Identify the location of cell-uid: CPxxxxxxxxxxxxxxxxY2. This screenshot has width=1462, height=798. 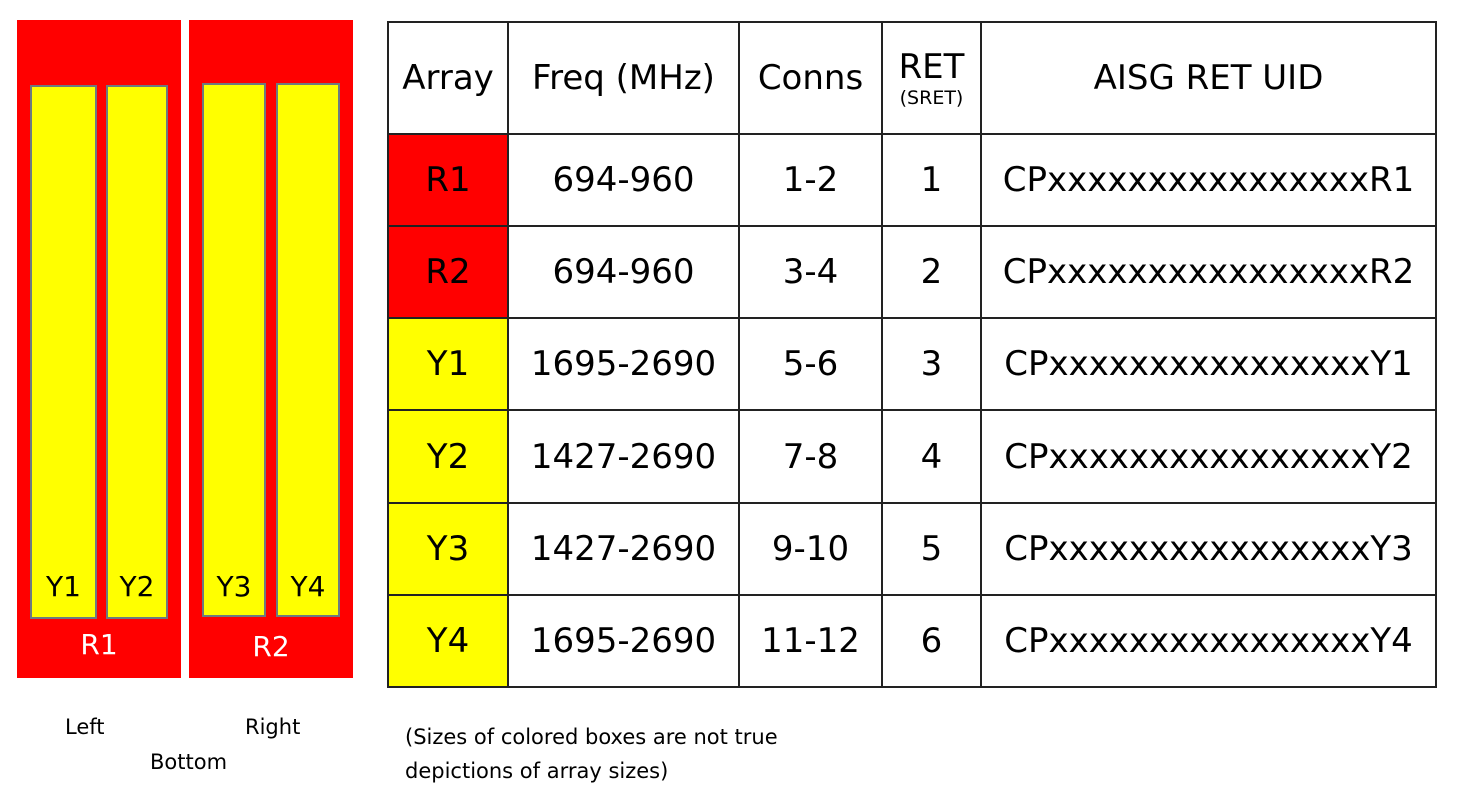
(1208, 456).